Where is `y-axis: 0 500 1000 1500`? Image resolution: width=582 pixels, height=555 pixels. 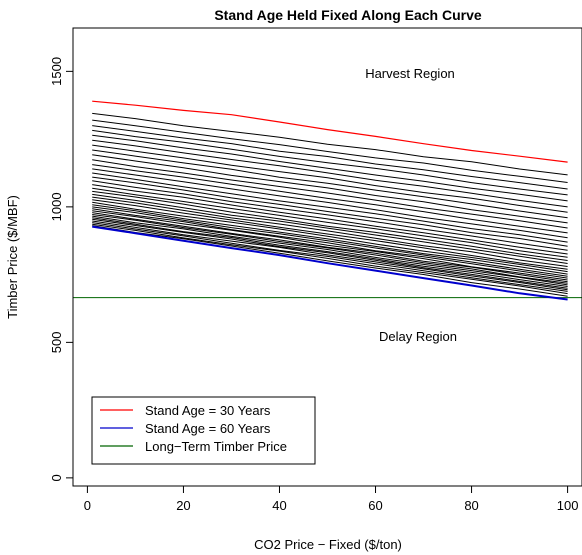 y-axis: 0 500 1000 1500 is located at coordinates (61, 269).